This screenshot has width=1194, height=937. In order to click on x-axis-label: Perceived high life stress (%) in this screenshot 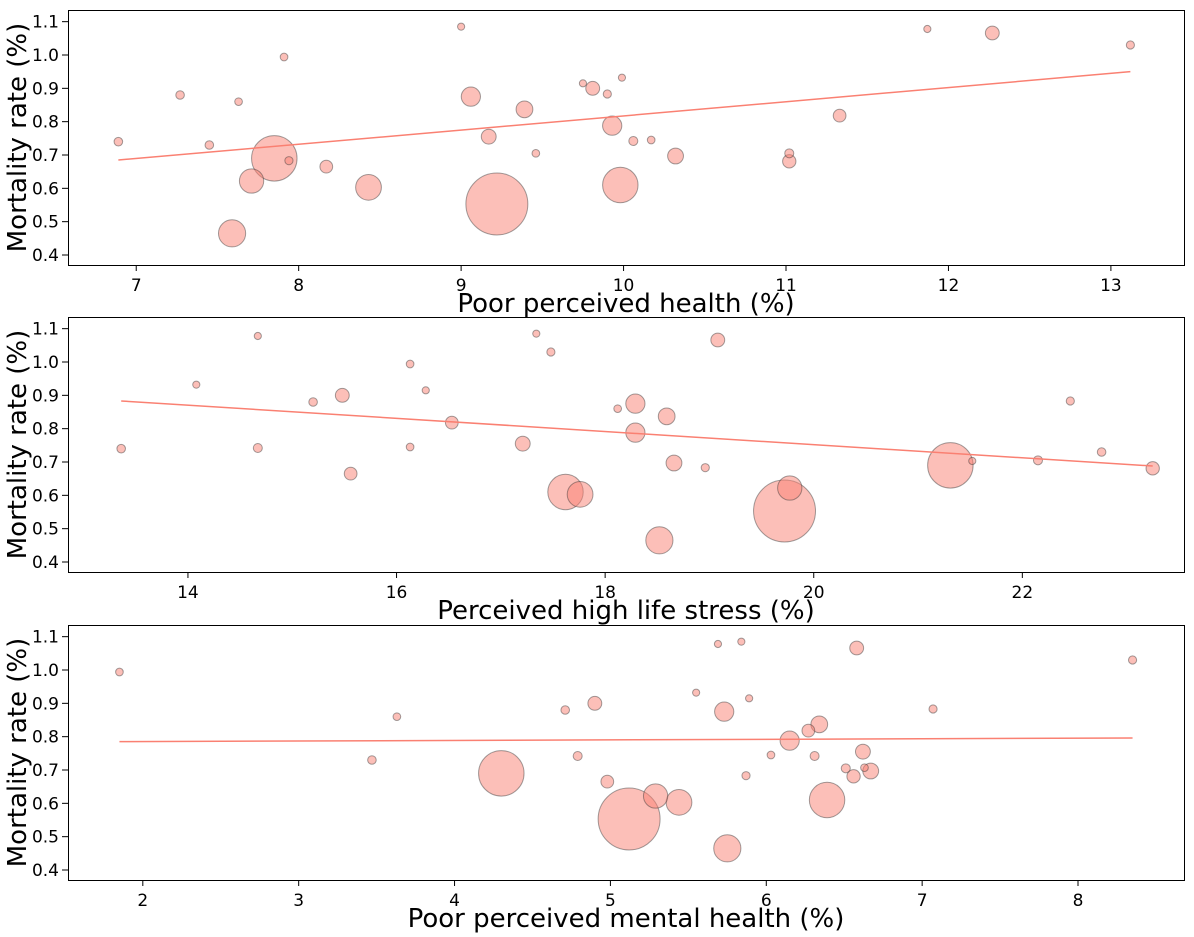, I will do `click(626, 611)`.